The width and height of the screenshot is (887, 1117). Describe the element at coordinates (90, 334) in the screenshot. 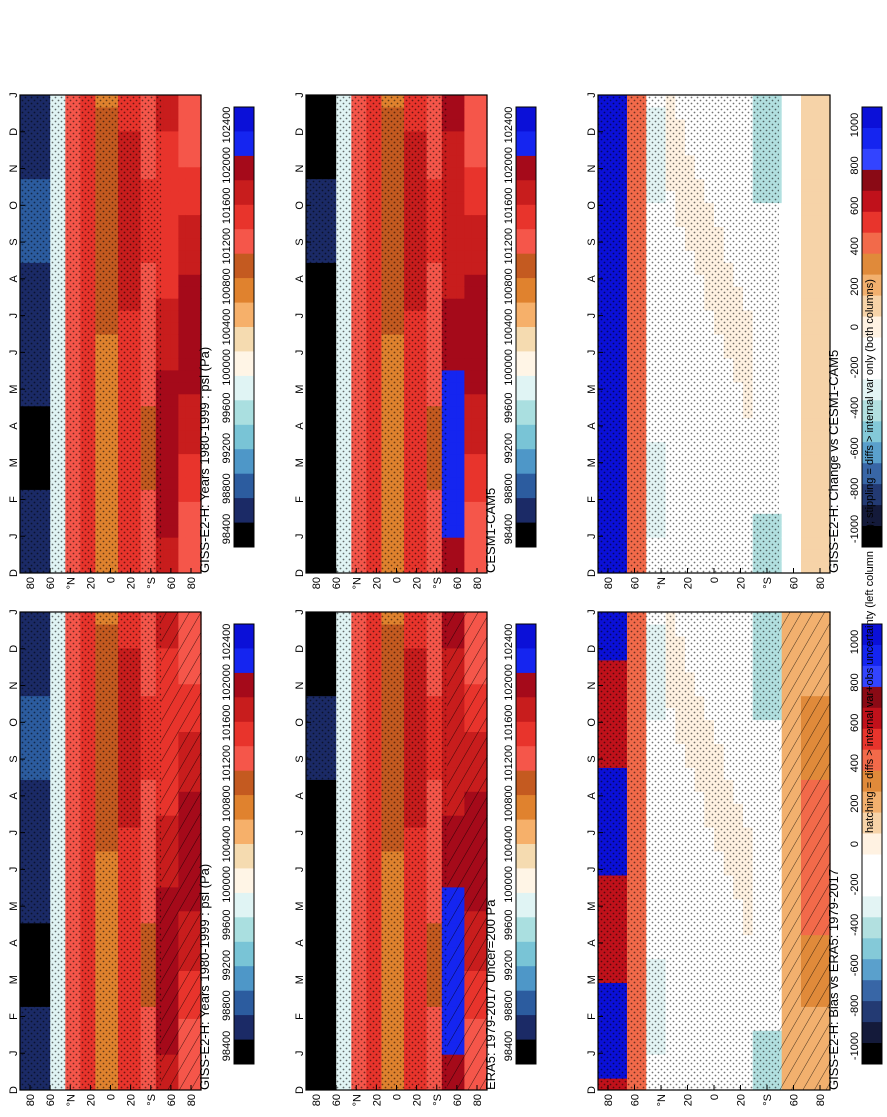

I see `stippling-overlay` at that location.